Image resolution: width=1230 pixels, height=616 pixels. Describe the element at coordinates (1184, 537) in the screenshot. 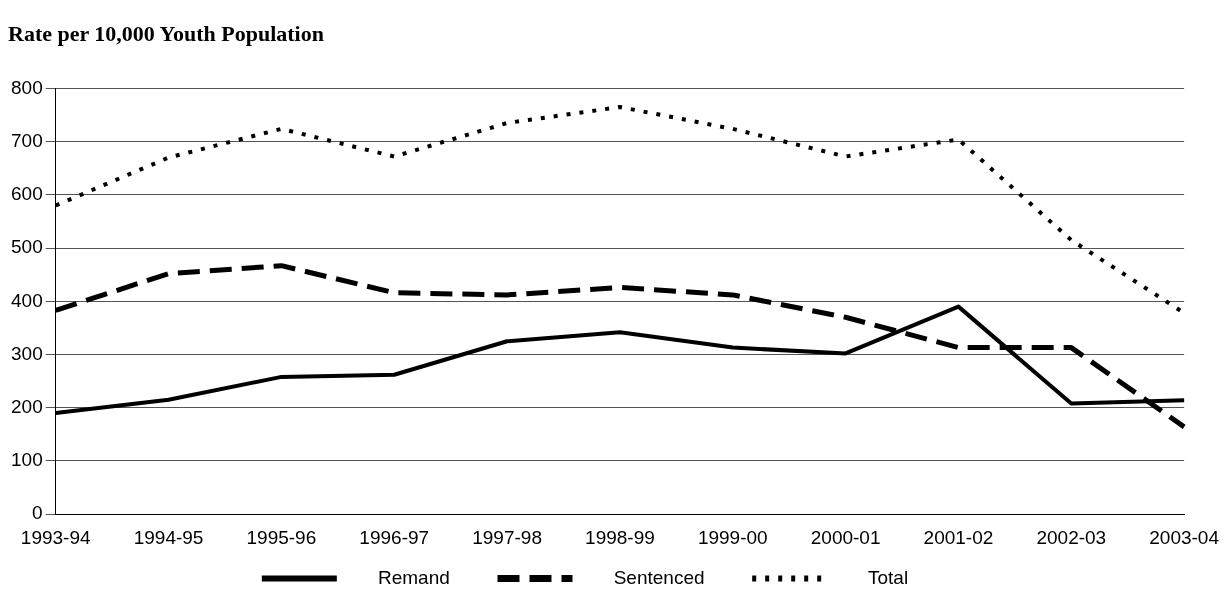

I see `x-tick-label: 2003-04` at that location.